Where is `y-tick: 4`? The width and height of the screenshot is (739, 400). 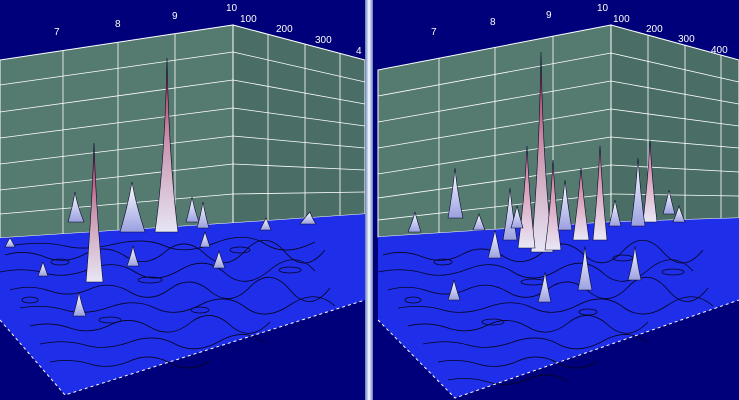
y-tick: 4 is located at coordinates (359, 51).